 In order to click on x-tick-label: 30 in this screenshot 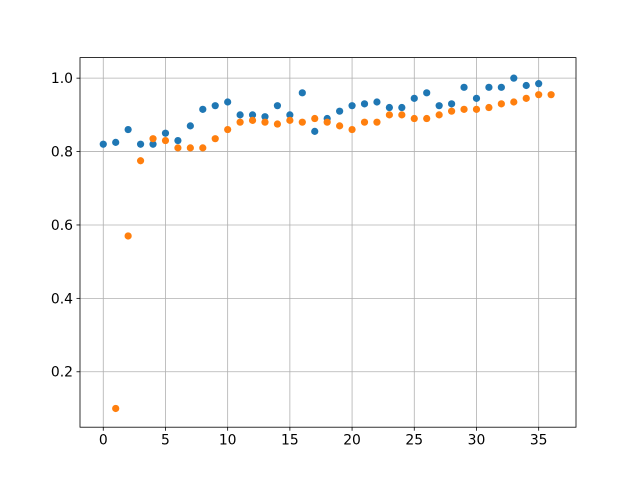, I will do `click(477, 441)`.